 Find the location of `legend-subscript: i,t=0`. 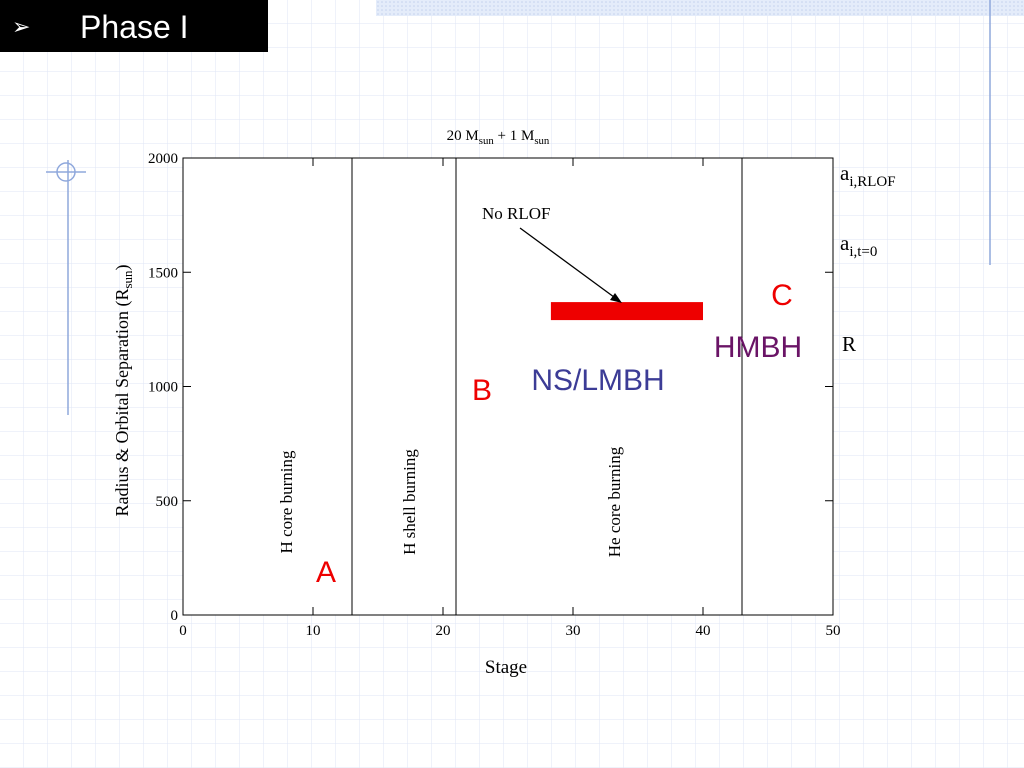

legend-subscript: i,t=0 is located at coordinates (863, 252).